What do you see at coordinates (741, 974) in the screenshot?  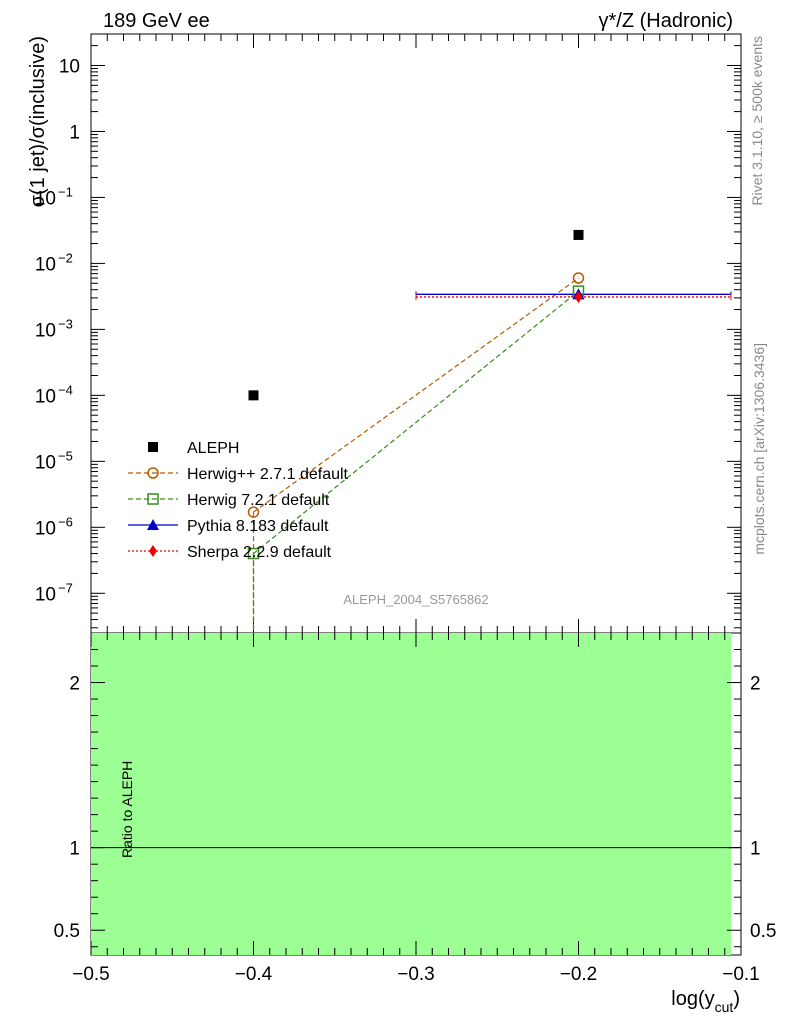 I see `x-tick-label: −0.1` at bounding box center [741, 974].